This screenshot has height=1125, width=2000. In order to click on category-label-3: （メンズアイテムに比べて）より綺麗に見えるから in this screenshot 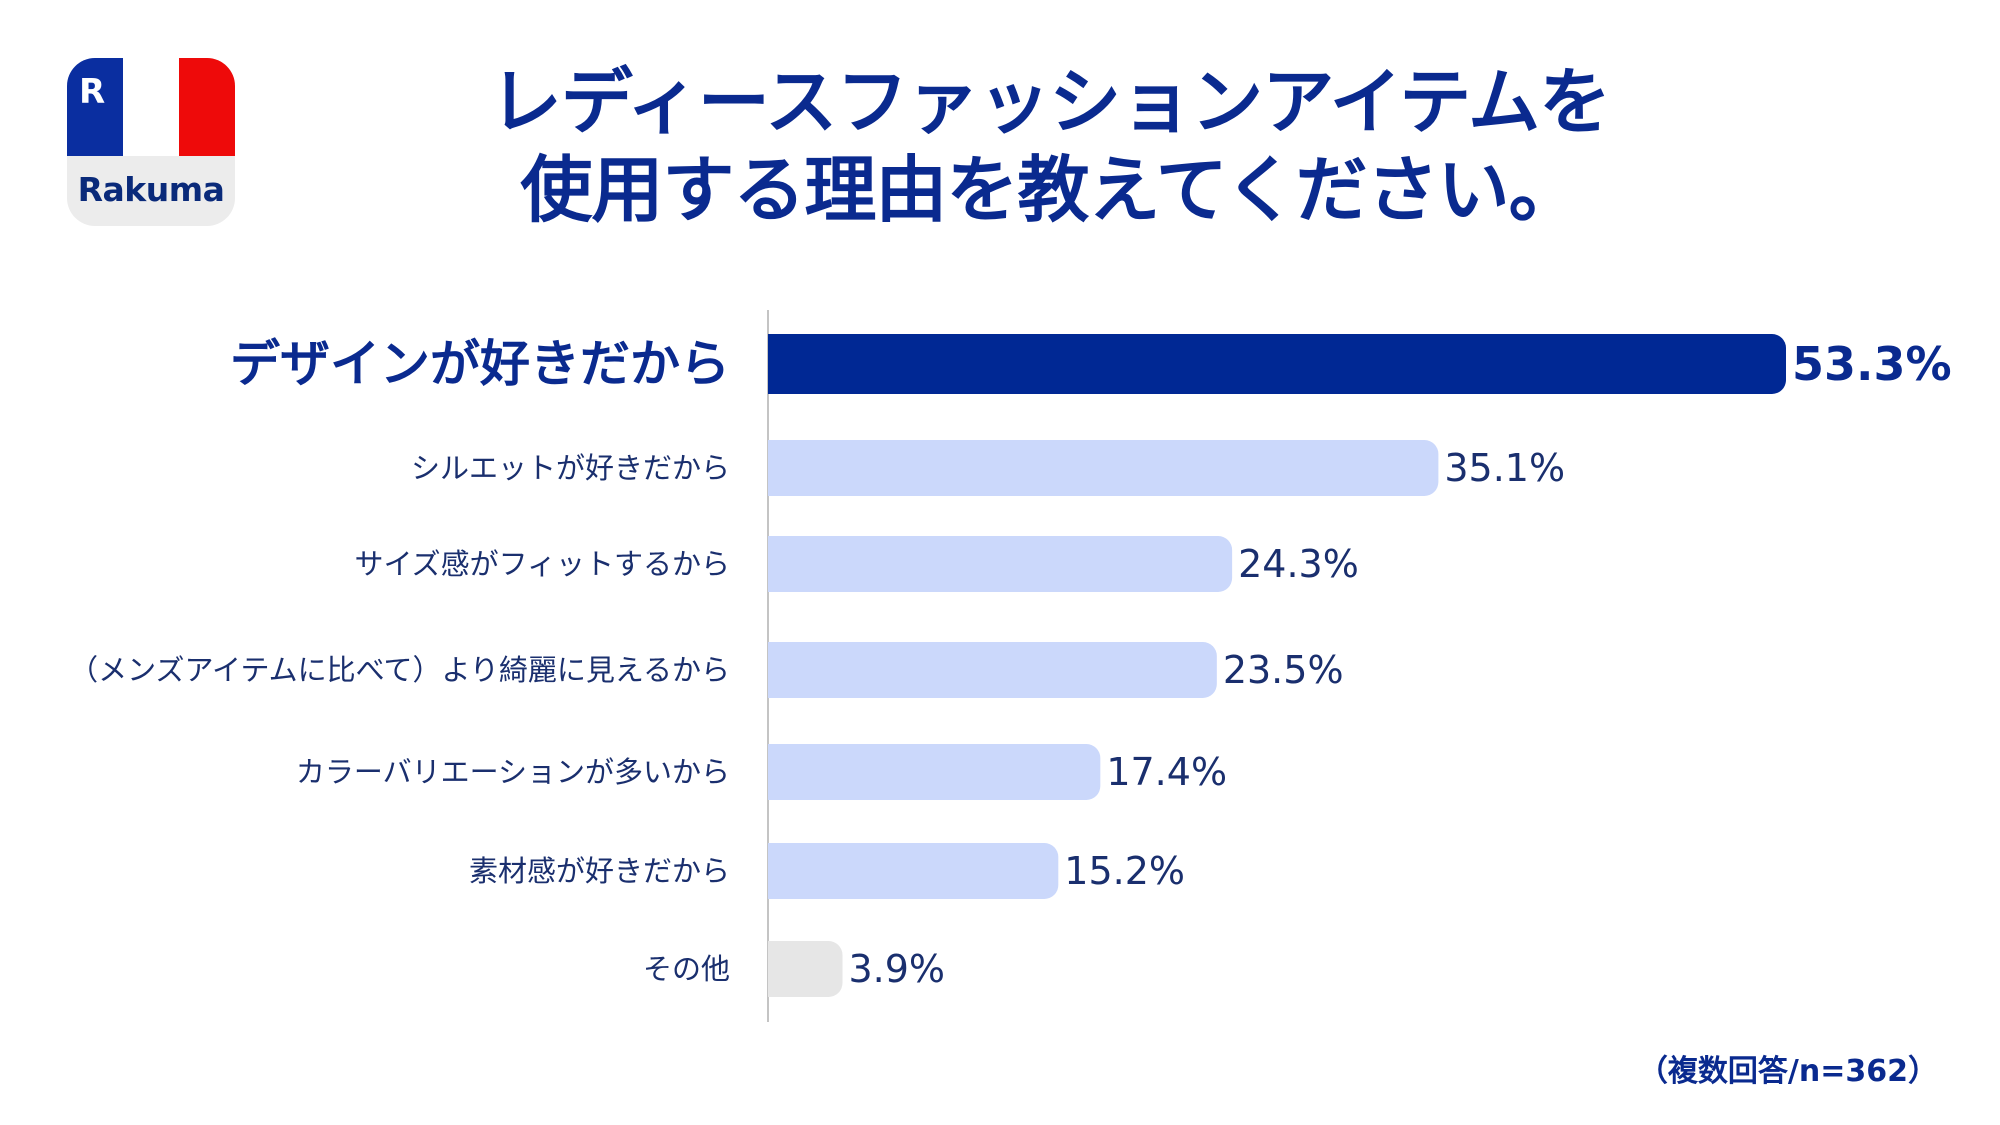, I will do `click(399, 670)`.